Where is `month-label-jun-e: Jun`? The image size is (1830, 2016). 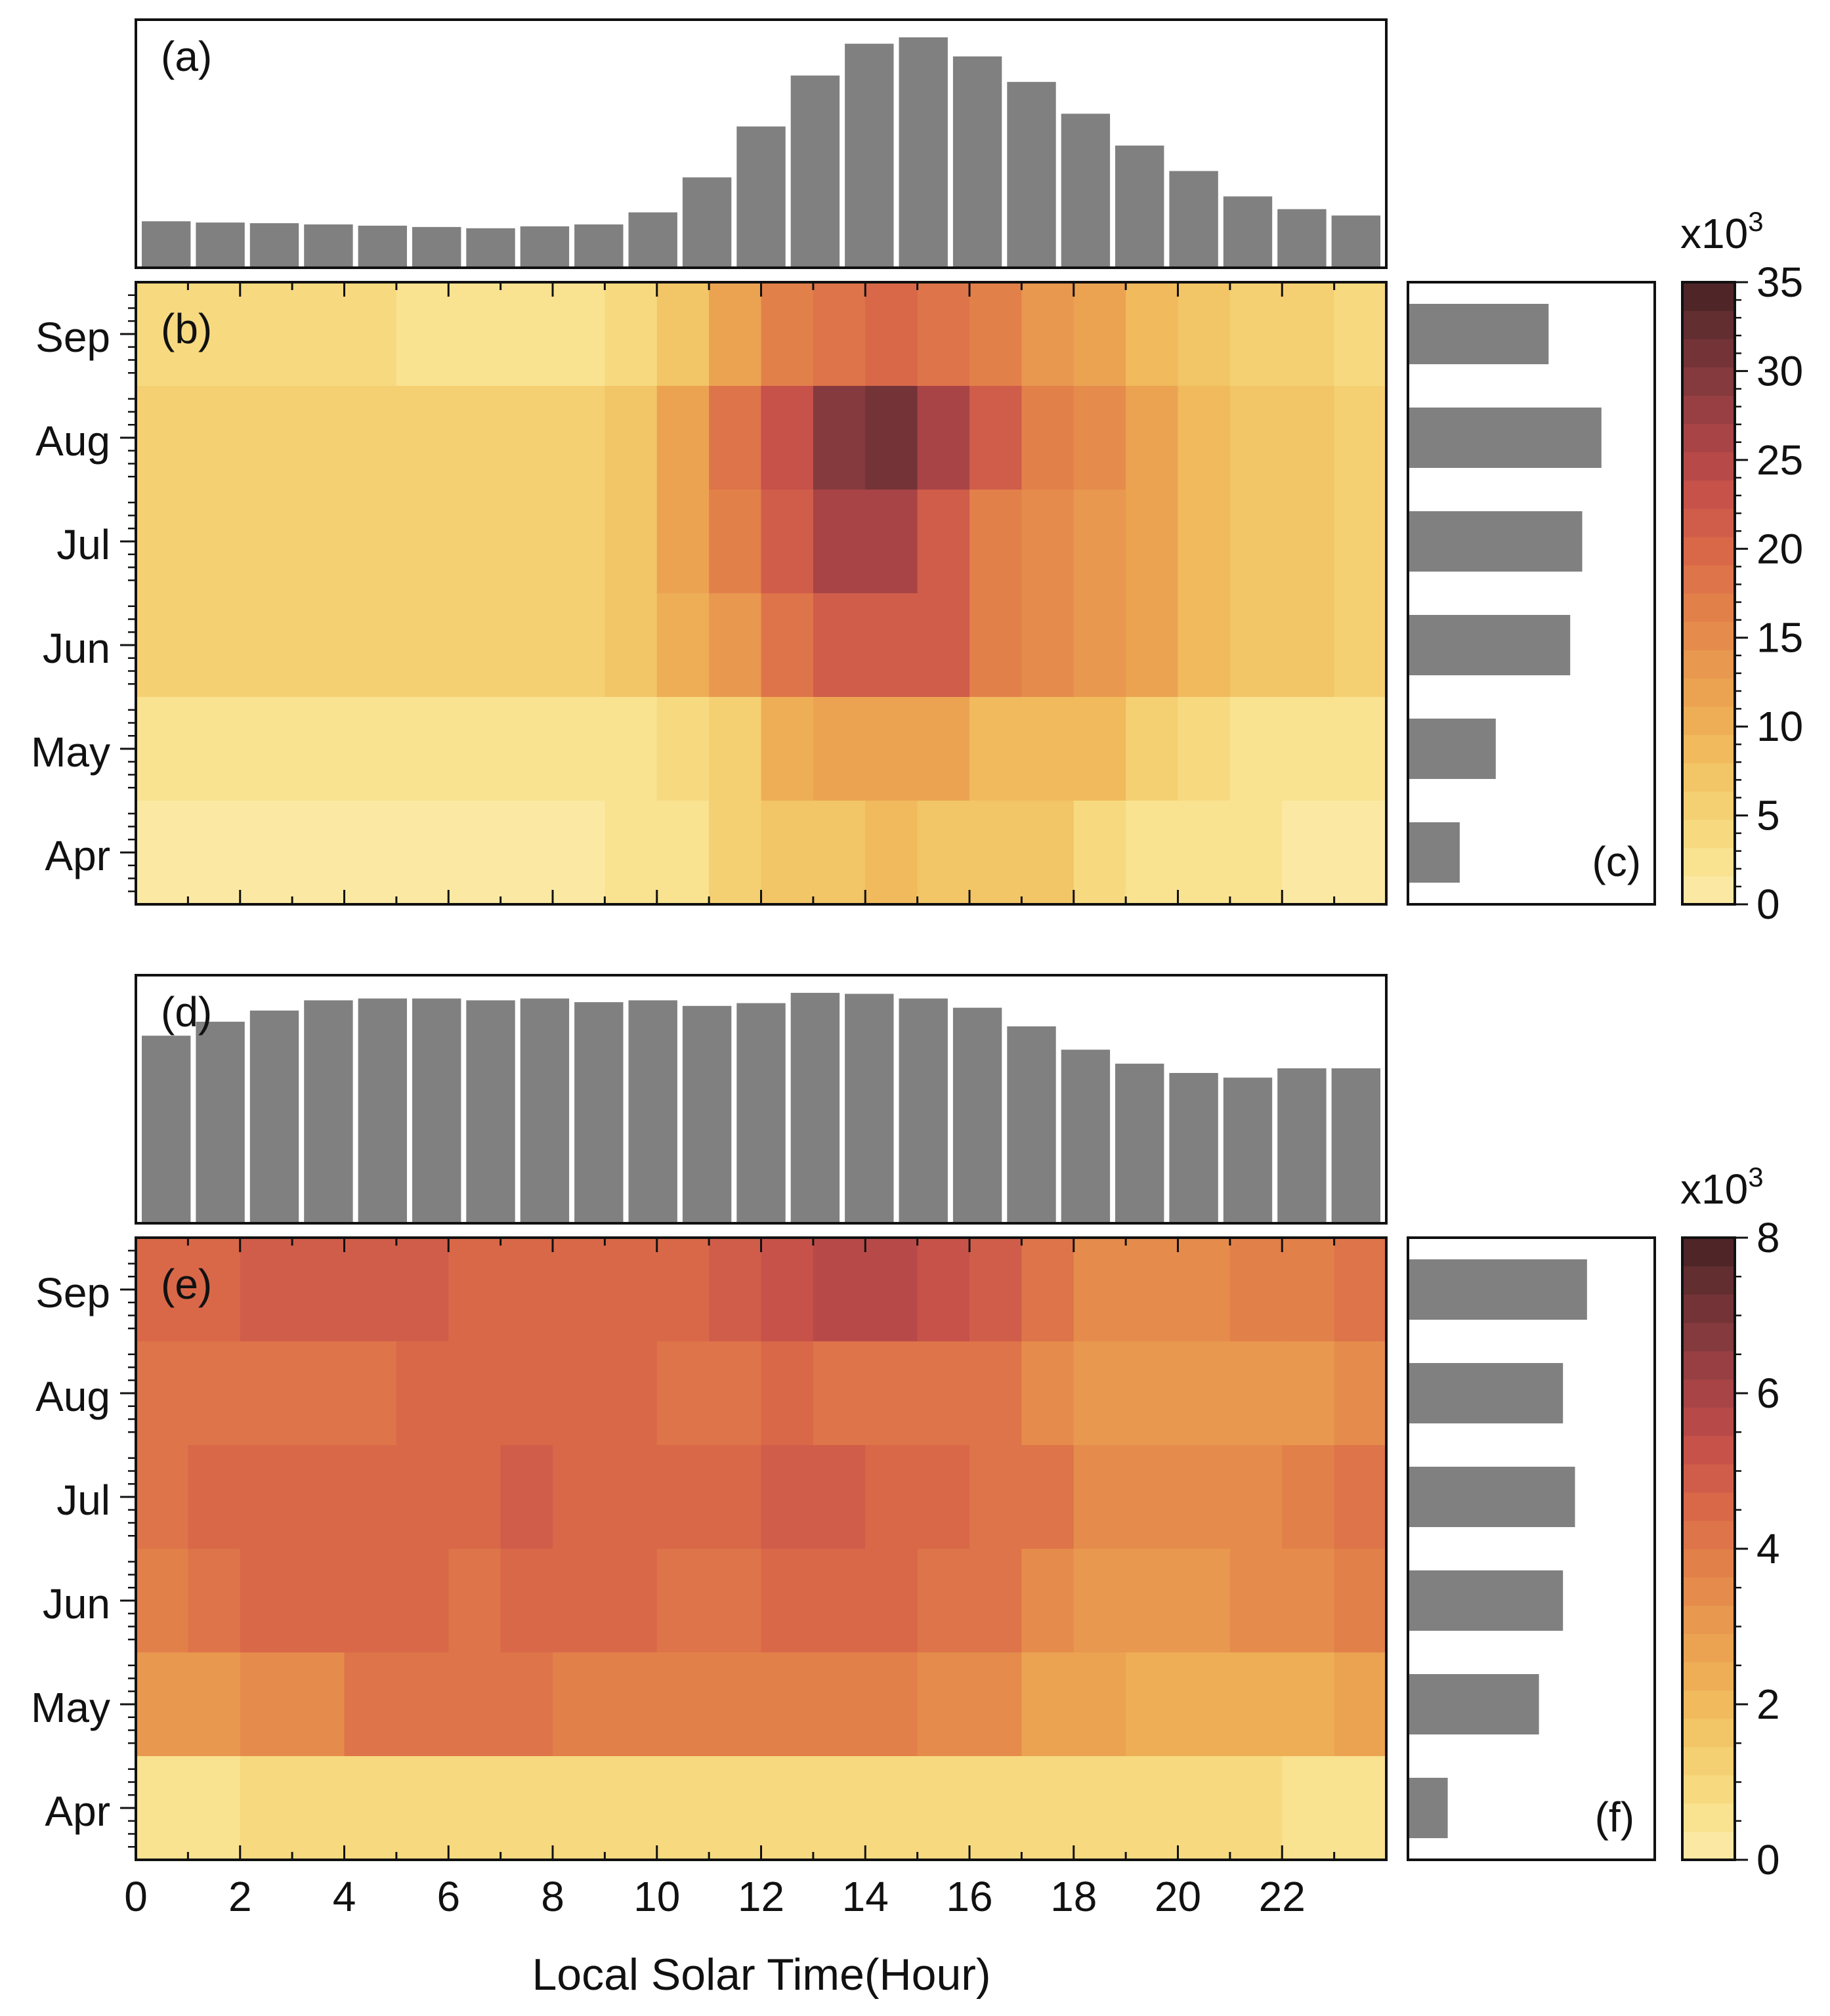
month-label-jun-e: Jun is located at coordinates (76, 1604).